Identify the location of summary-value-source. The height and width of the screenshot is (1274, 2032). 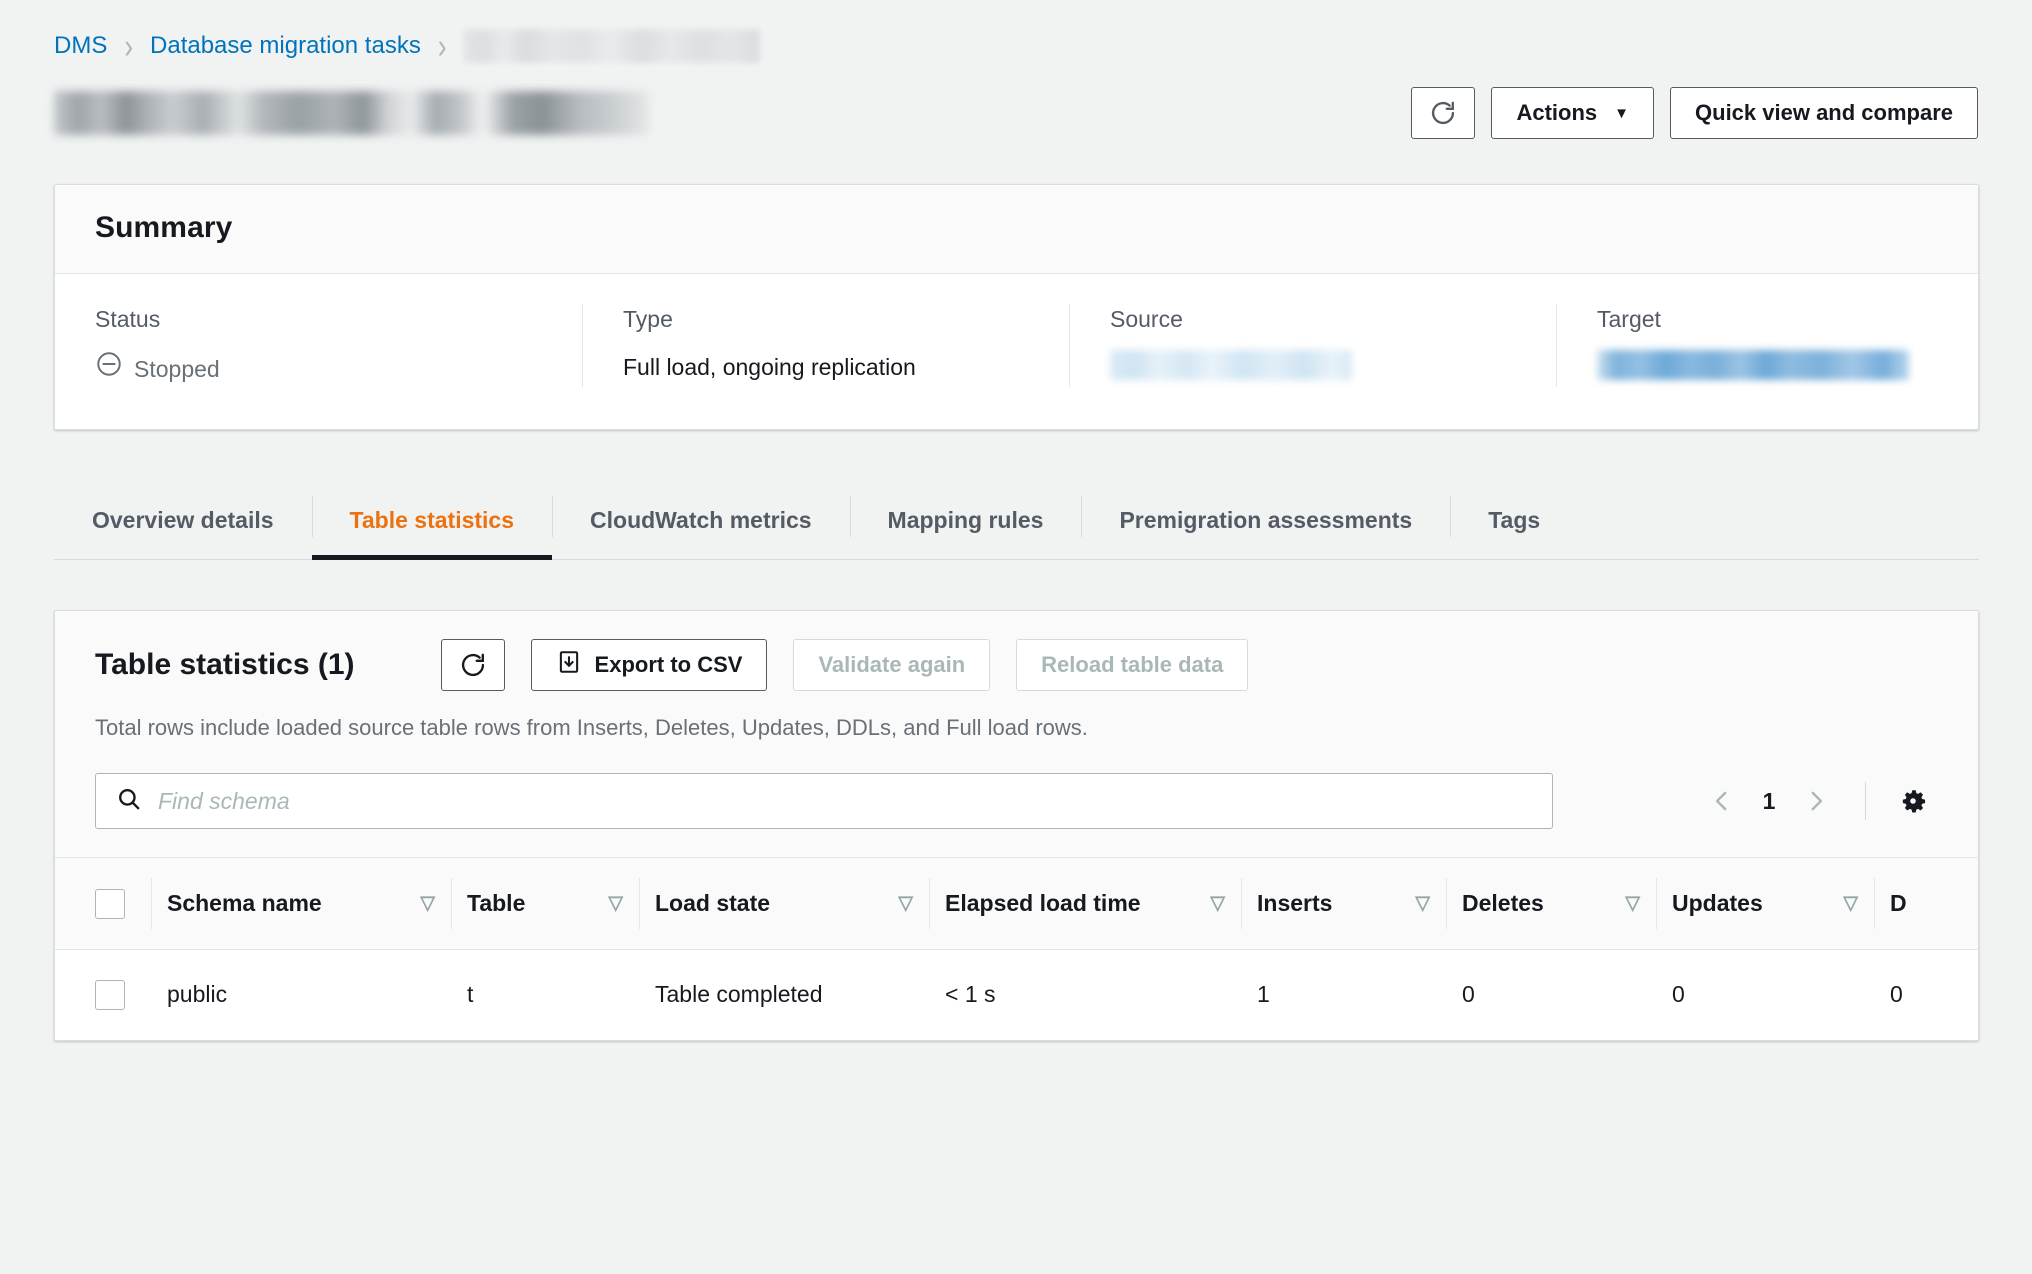
(1315, 365).